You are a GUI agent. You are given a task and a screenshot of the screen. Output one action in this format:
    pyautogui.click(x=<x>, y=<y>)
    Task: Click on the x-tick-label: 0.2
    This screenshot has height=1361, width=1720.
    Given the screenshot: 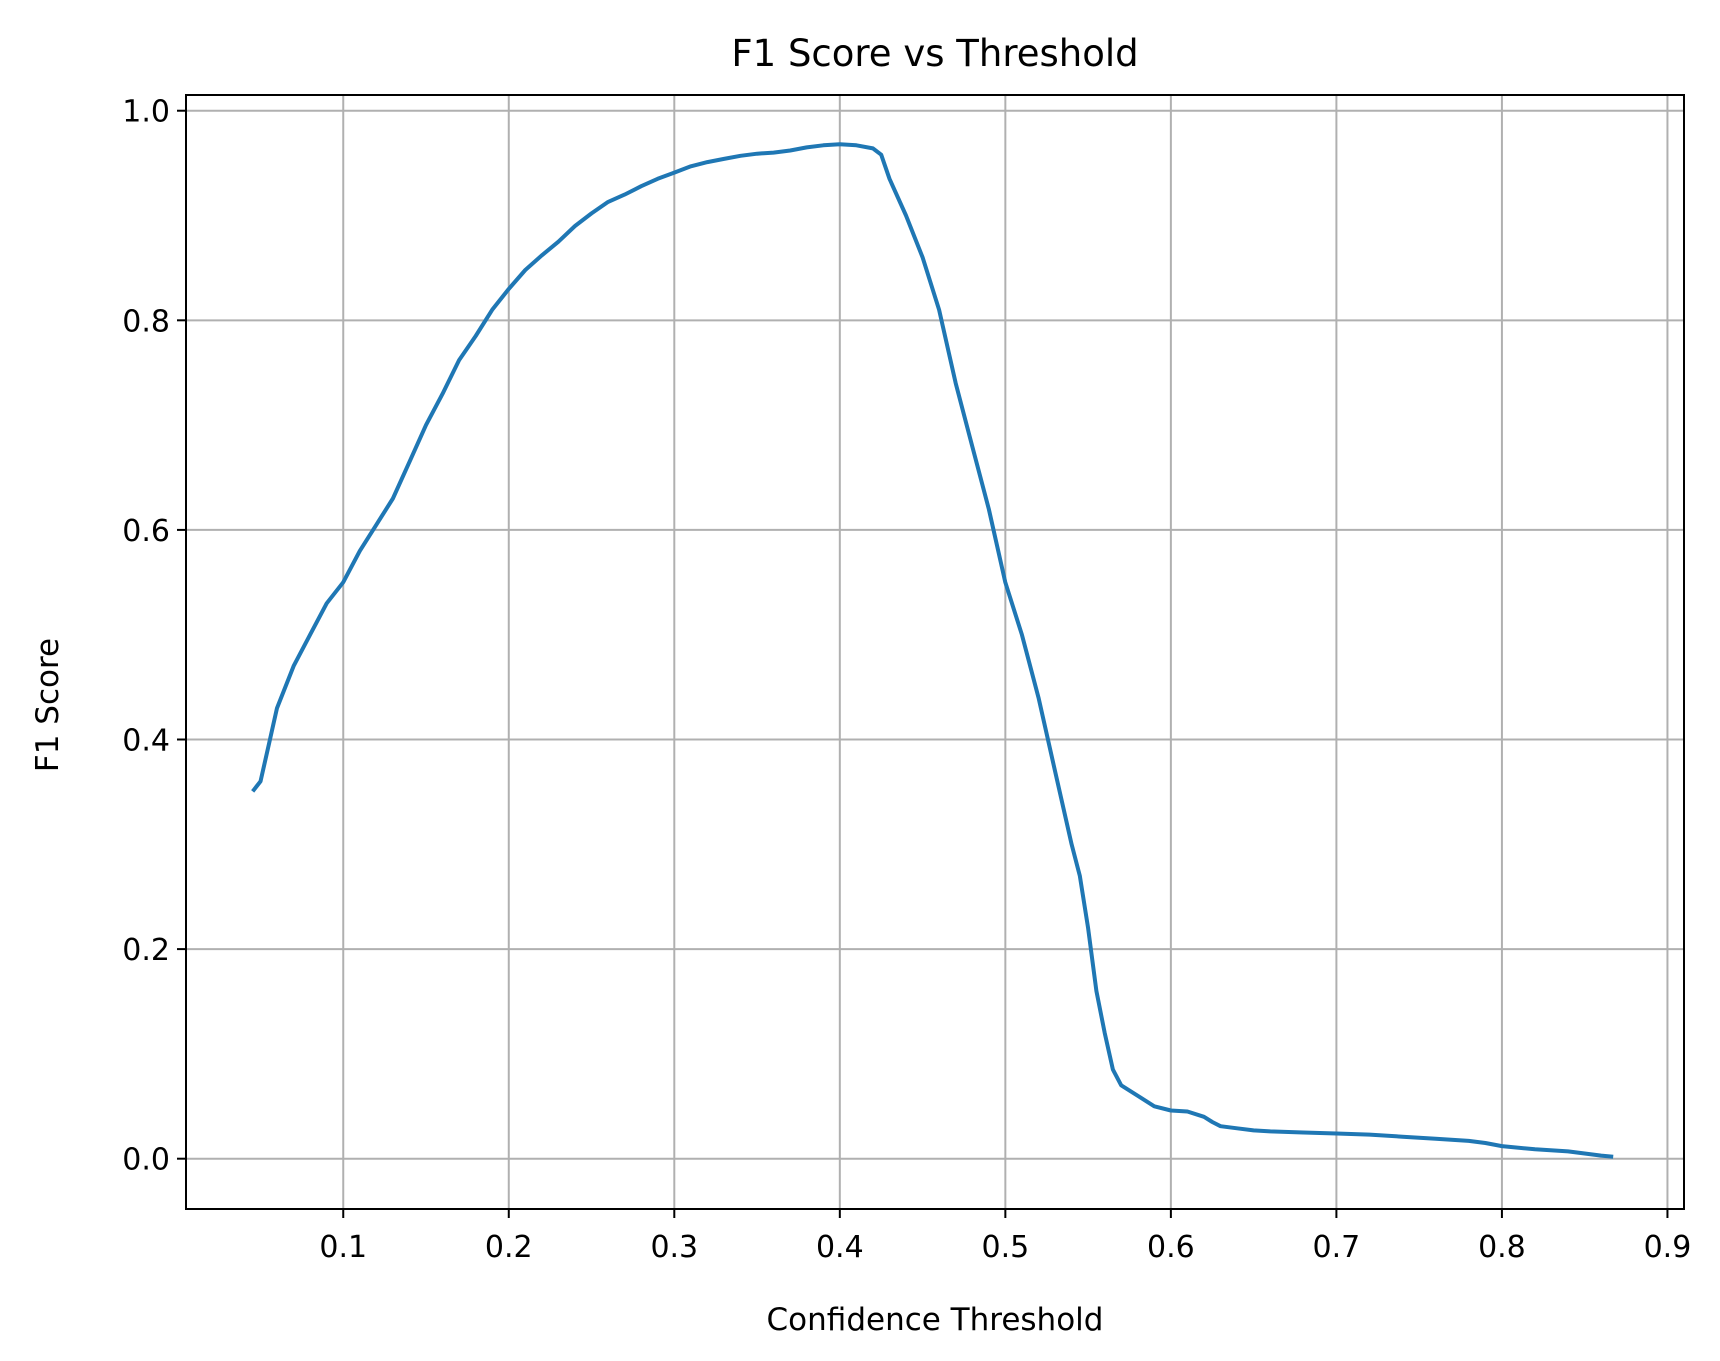 What is the action you would take?
    pyautogui.click(x=509, y=1247)
    